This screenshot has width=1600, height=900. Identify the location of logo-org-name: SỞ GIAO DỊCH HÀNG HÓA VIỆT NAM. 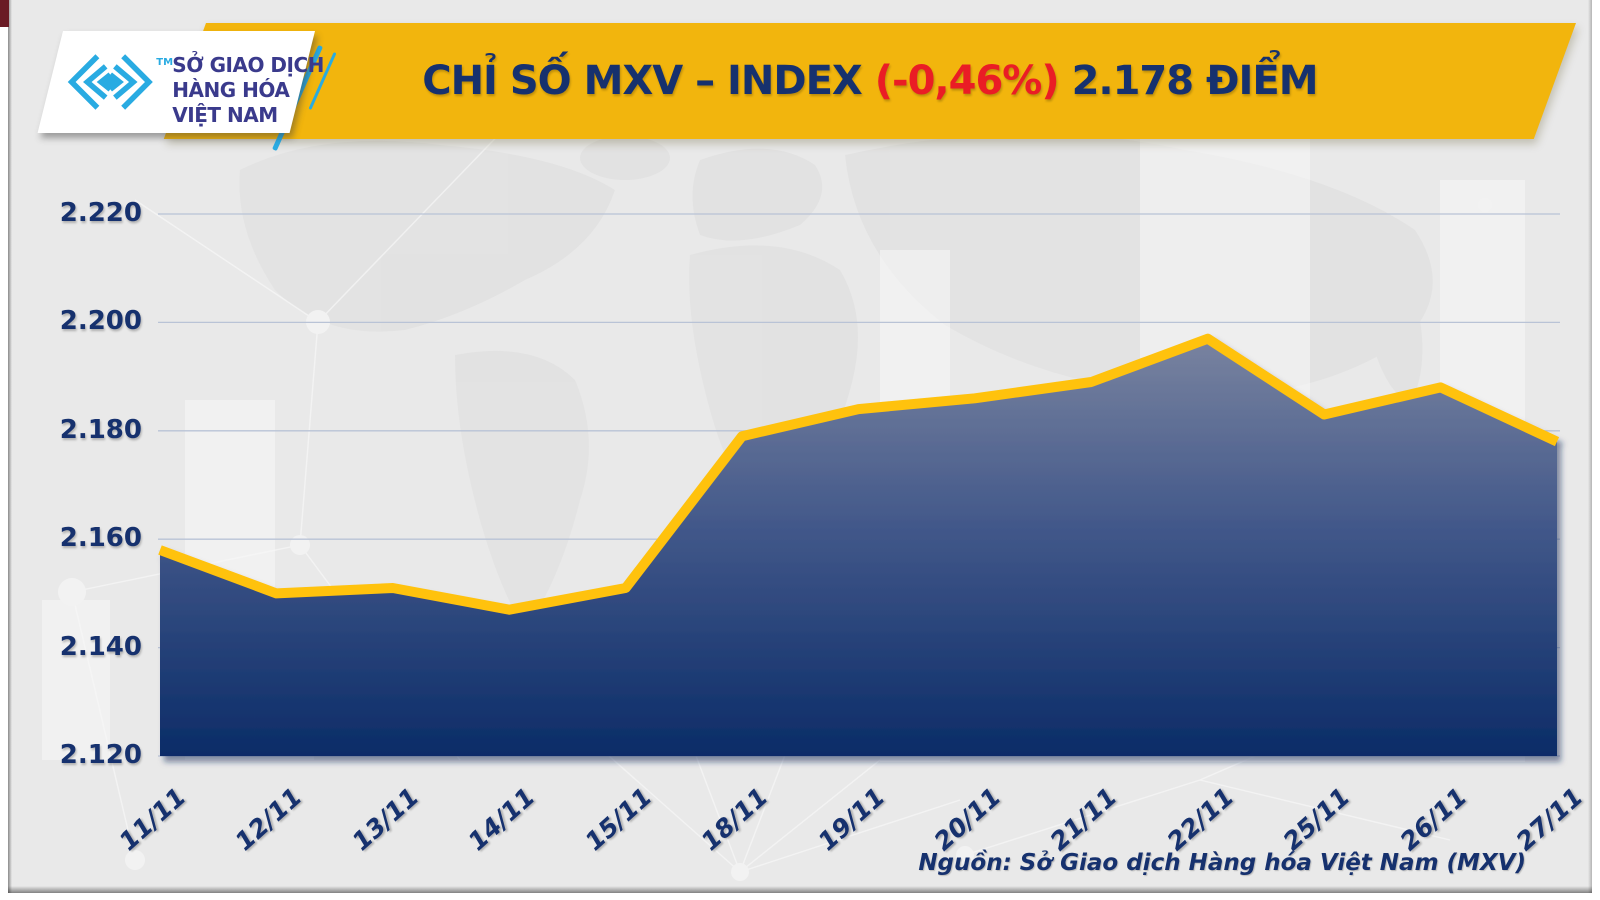
(248, 90).